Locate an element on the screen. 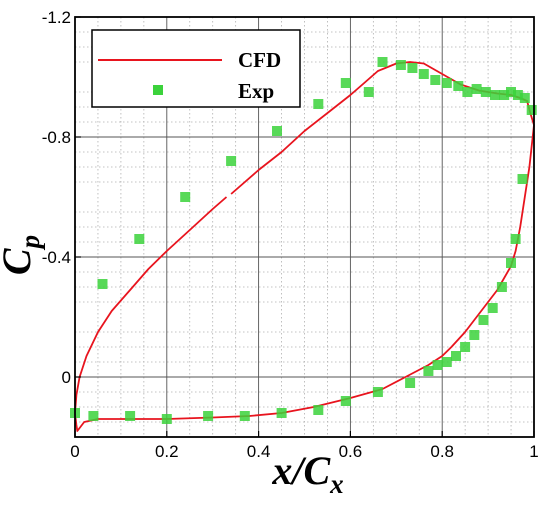  y-axis-title-sub: p is located at coordinates (30, 243).